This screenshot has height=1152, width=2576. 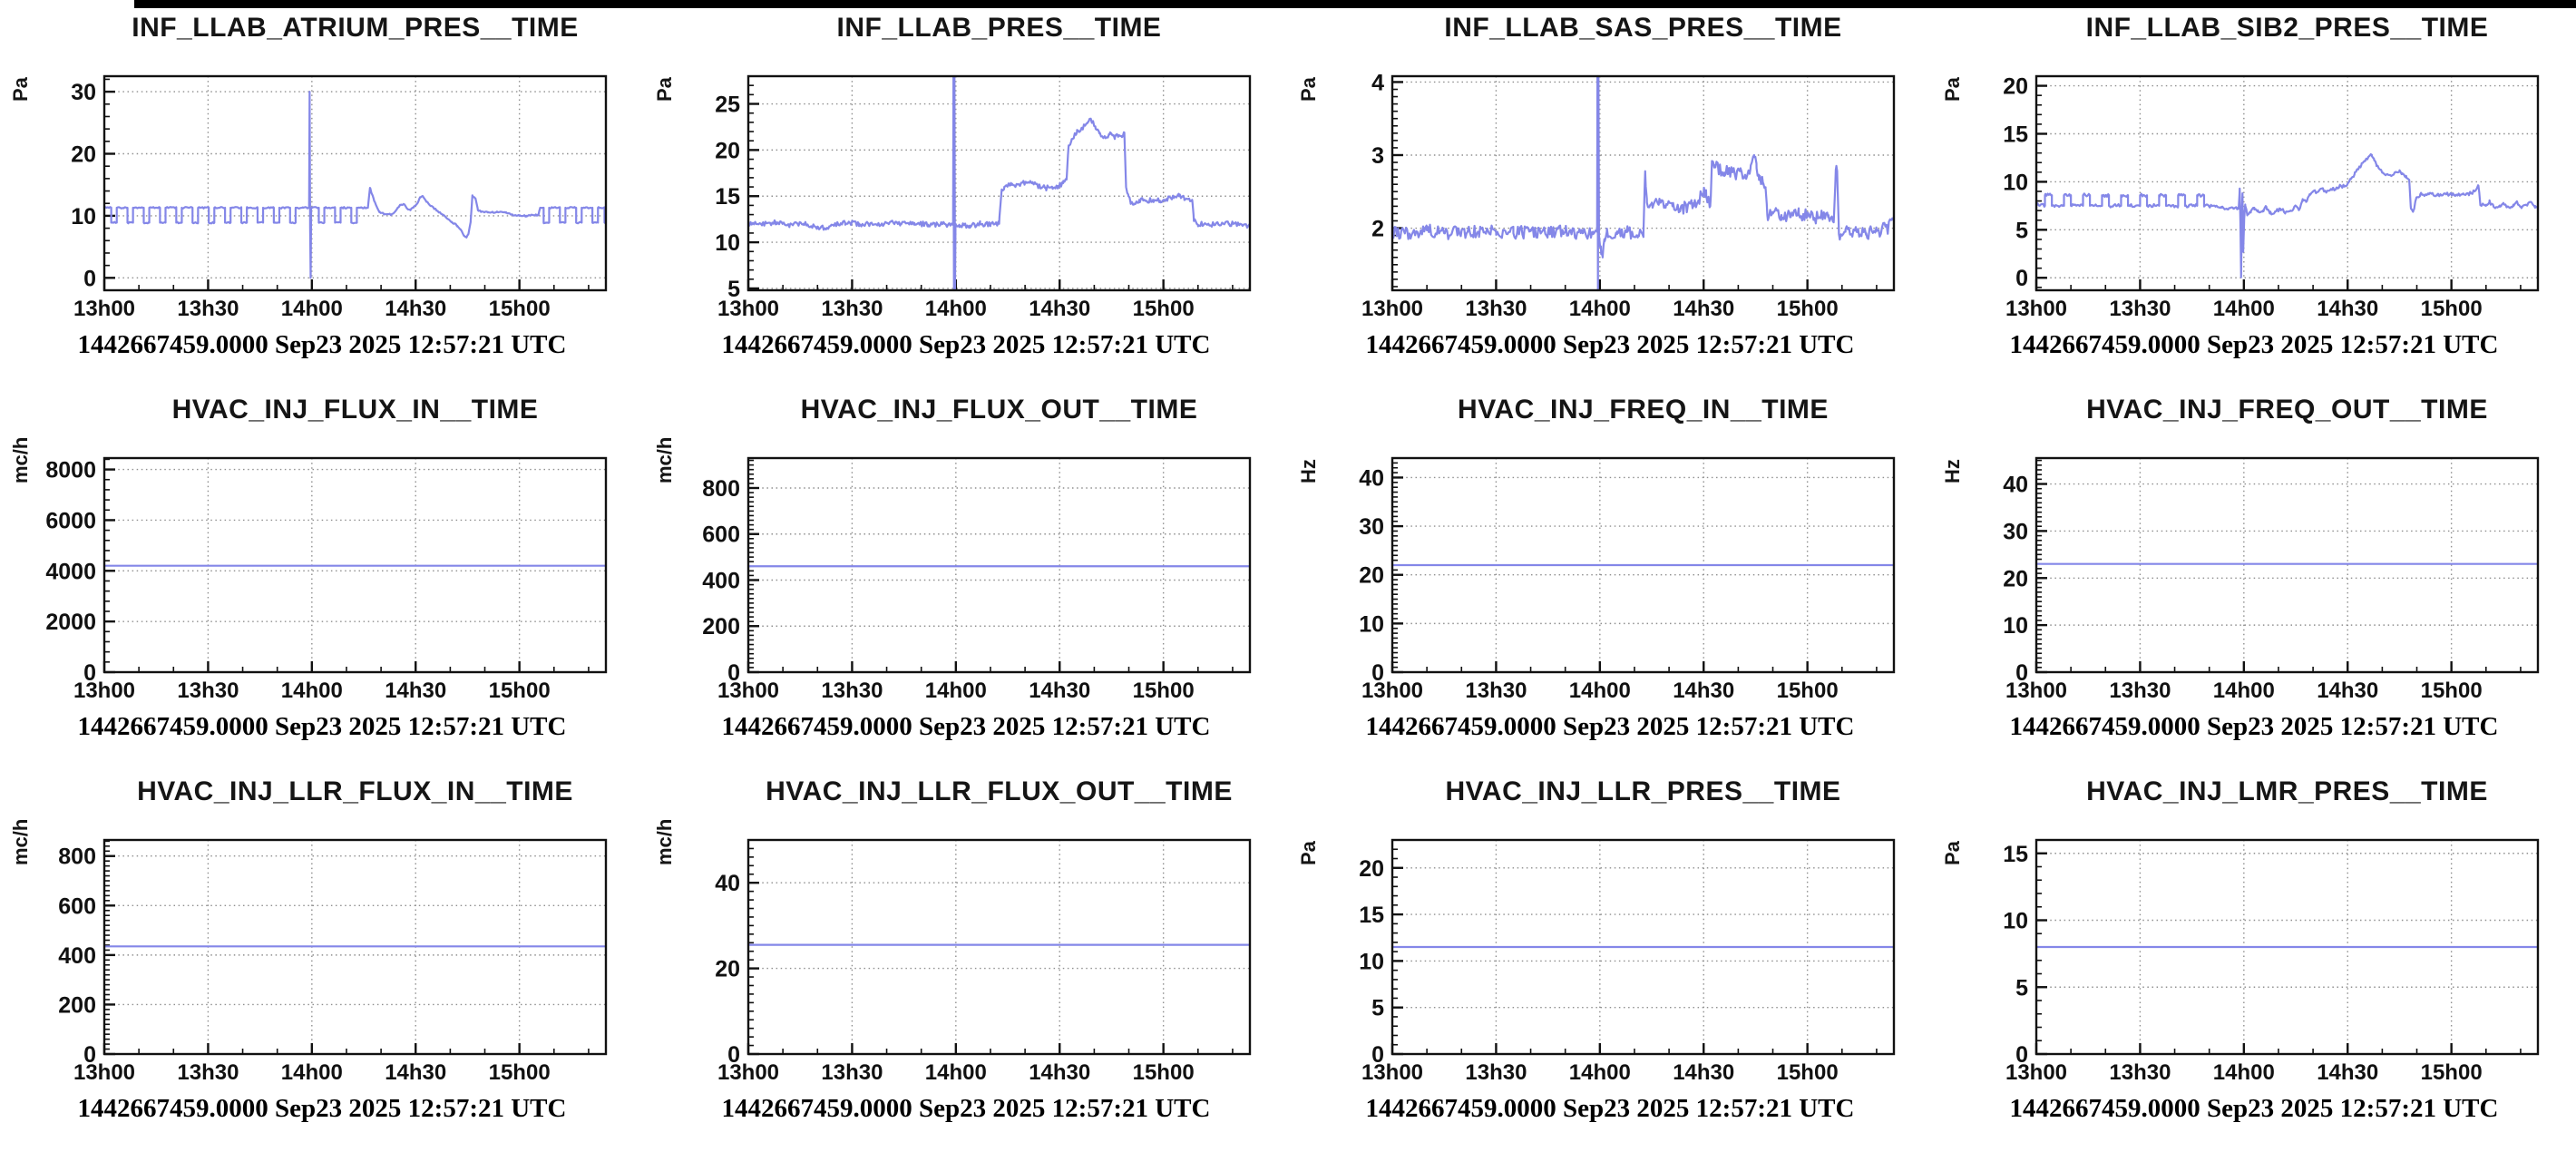 What do you see at coordinates (727, 883) in the screenshot?
I see `svg-text: 40` at bounding box center [727, 883].